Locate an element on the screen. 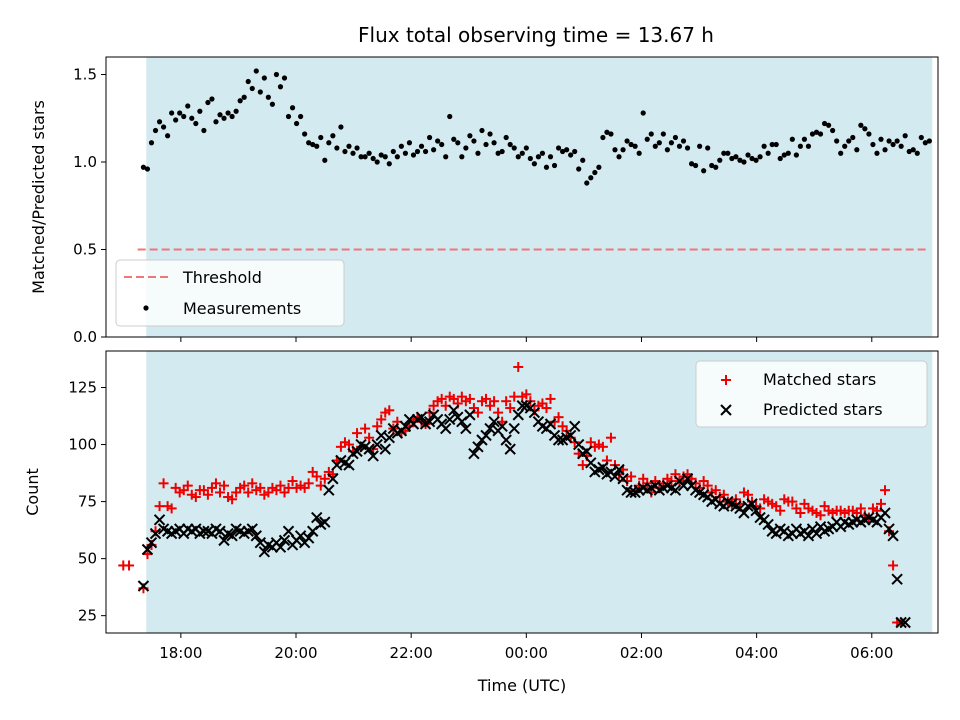  bottom-legend: Matched stars Predicted stars is located at coordinates (811, 394).